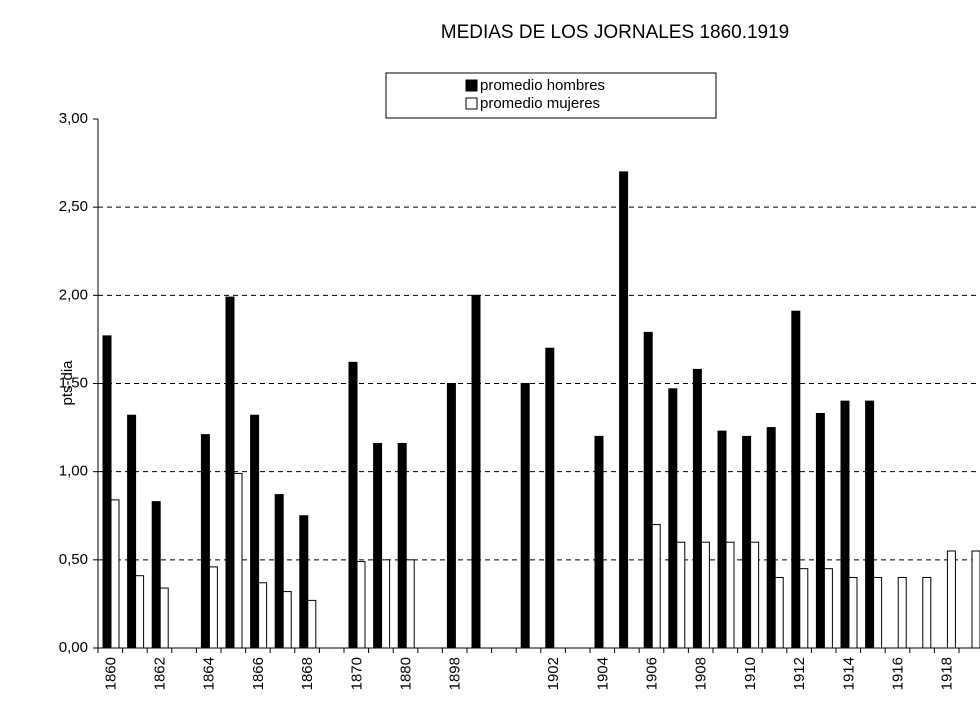 The image size is (980, 707). I want to click on x-tick-label: 1862, so click(159, 673).